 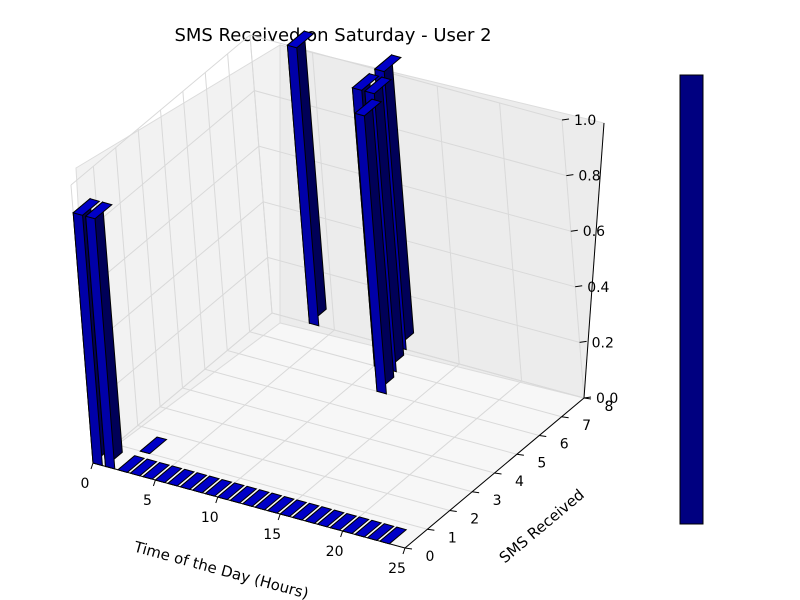 What do you see at coordinates (589, 177) in the screenshot?
I see `z-tick-label: 0.8` at bounding box center [589, 177].